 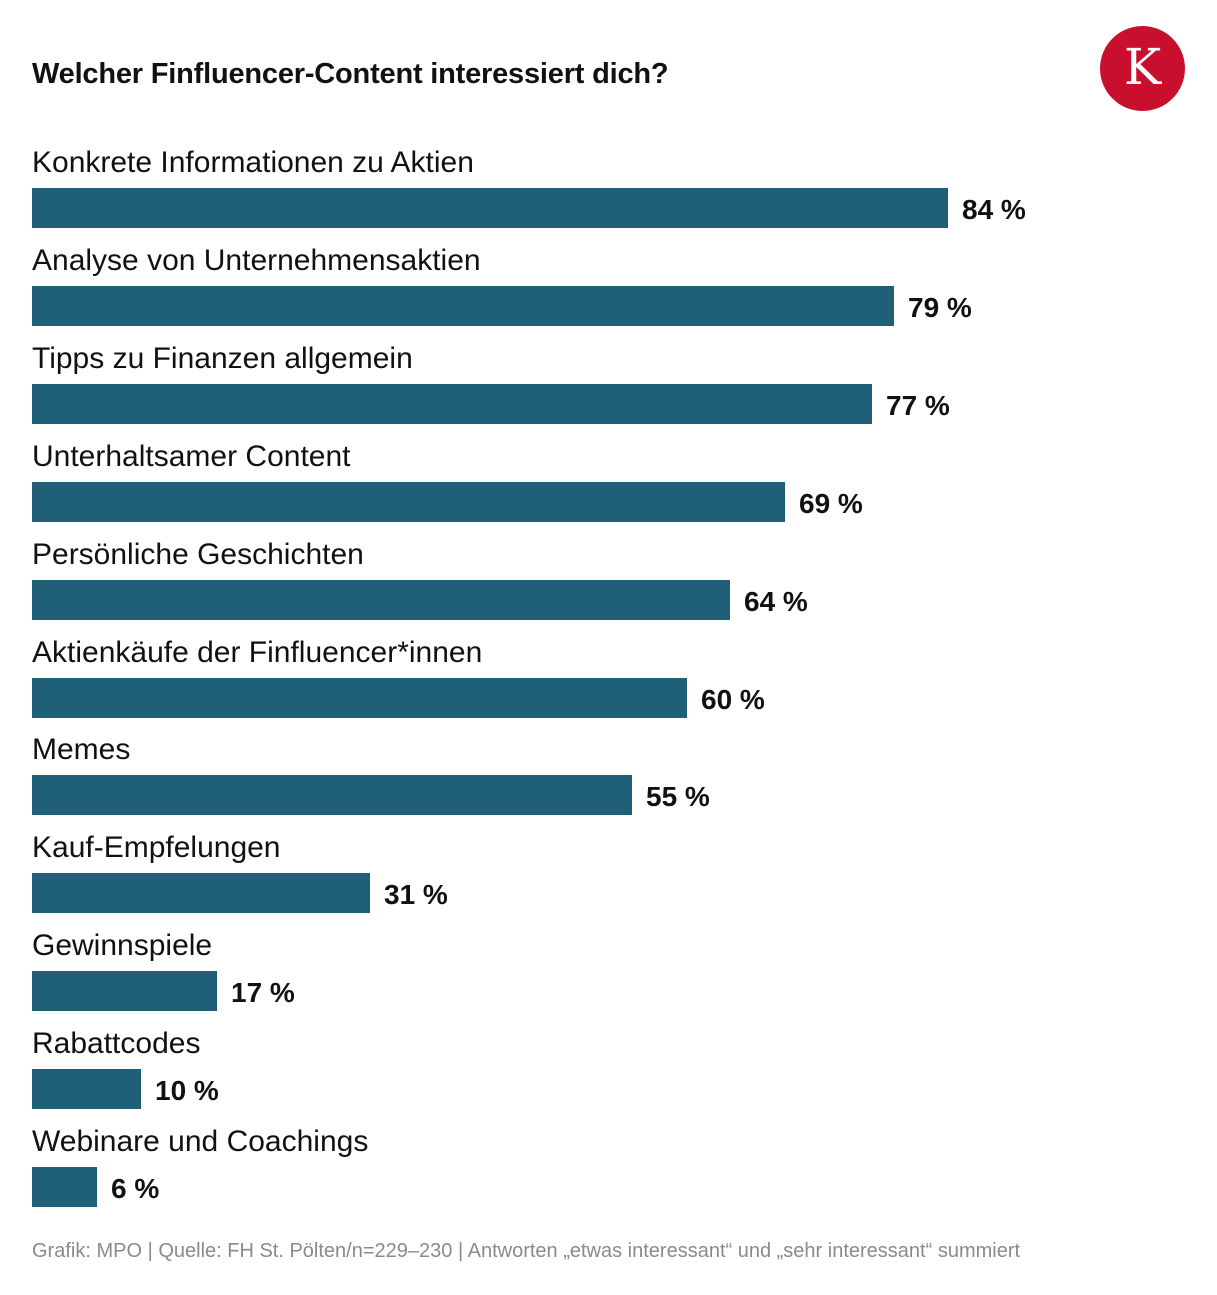 What do you see at coordinates (253, 162) in the screenshot?
I see `category-label: Konkrete Informationen zu Aktien` at bounding box center [253, 162].